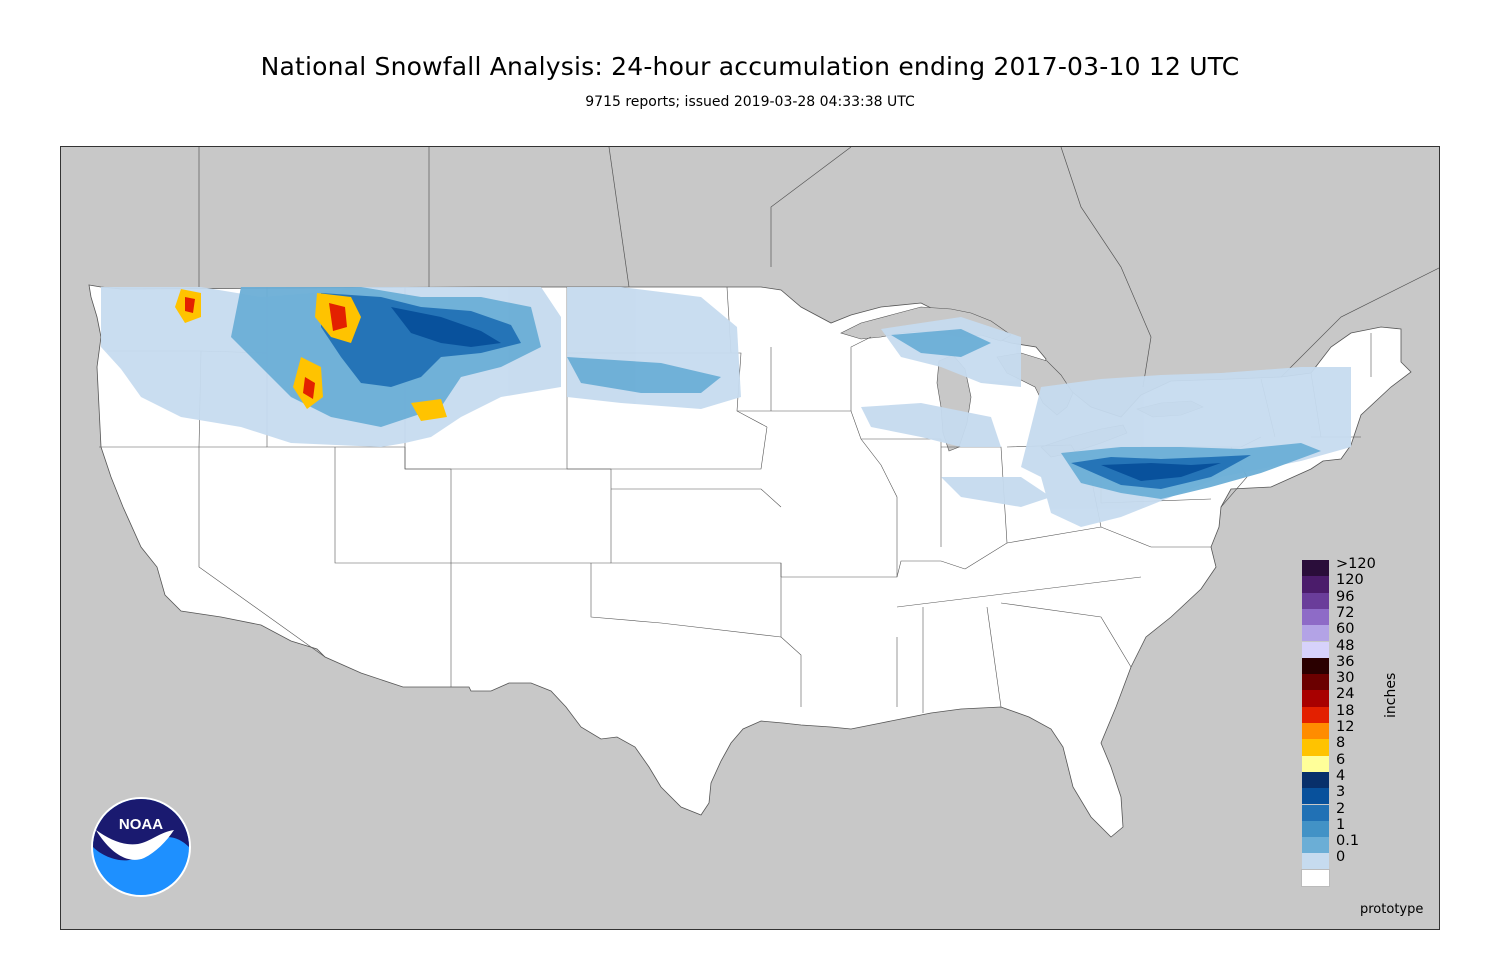  Describe the element at coordinates (1341, 808) in the screenshot. I see `legend-label: 2` at that location.